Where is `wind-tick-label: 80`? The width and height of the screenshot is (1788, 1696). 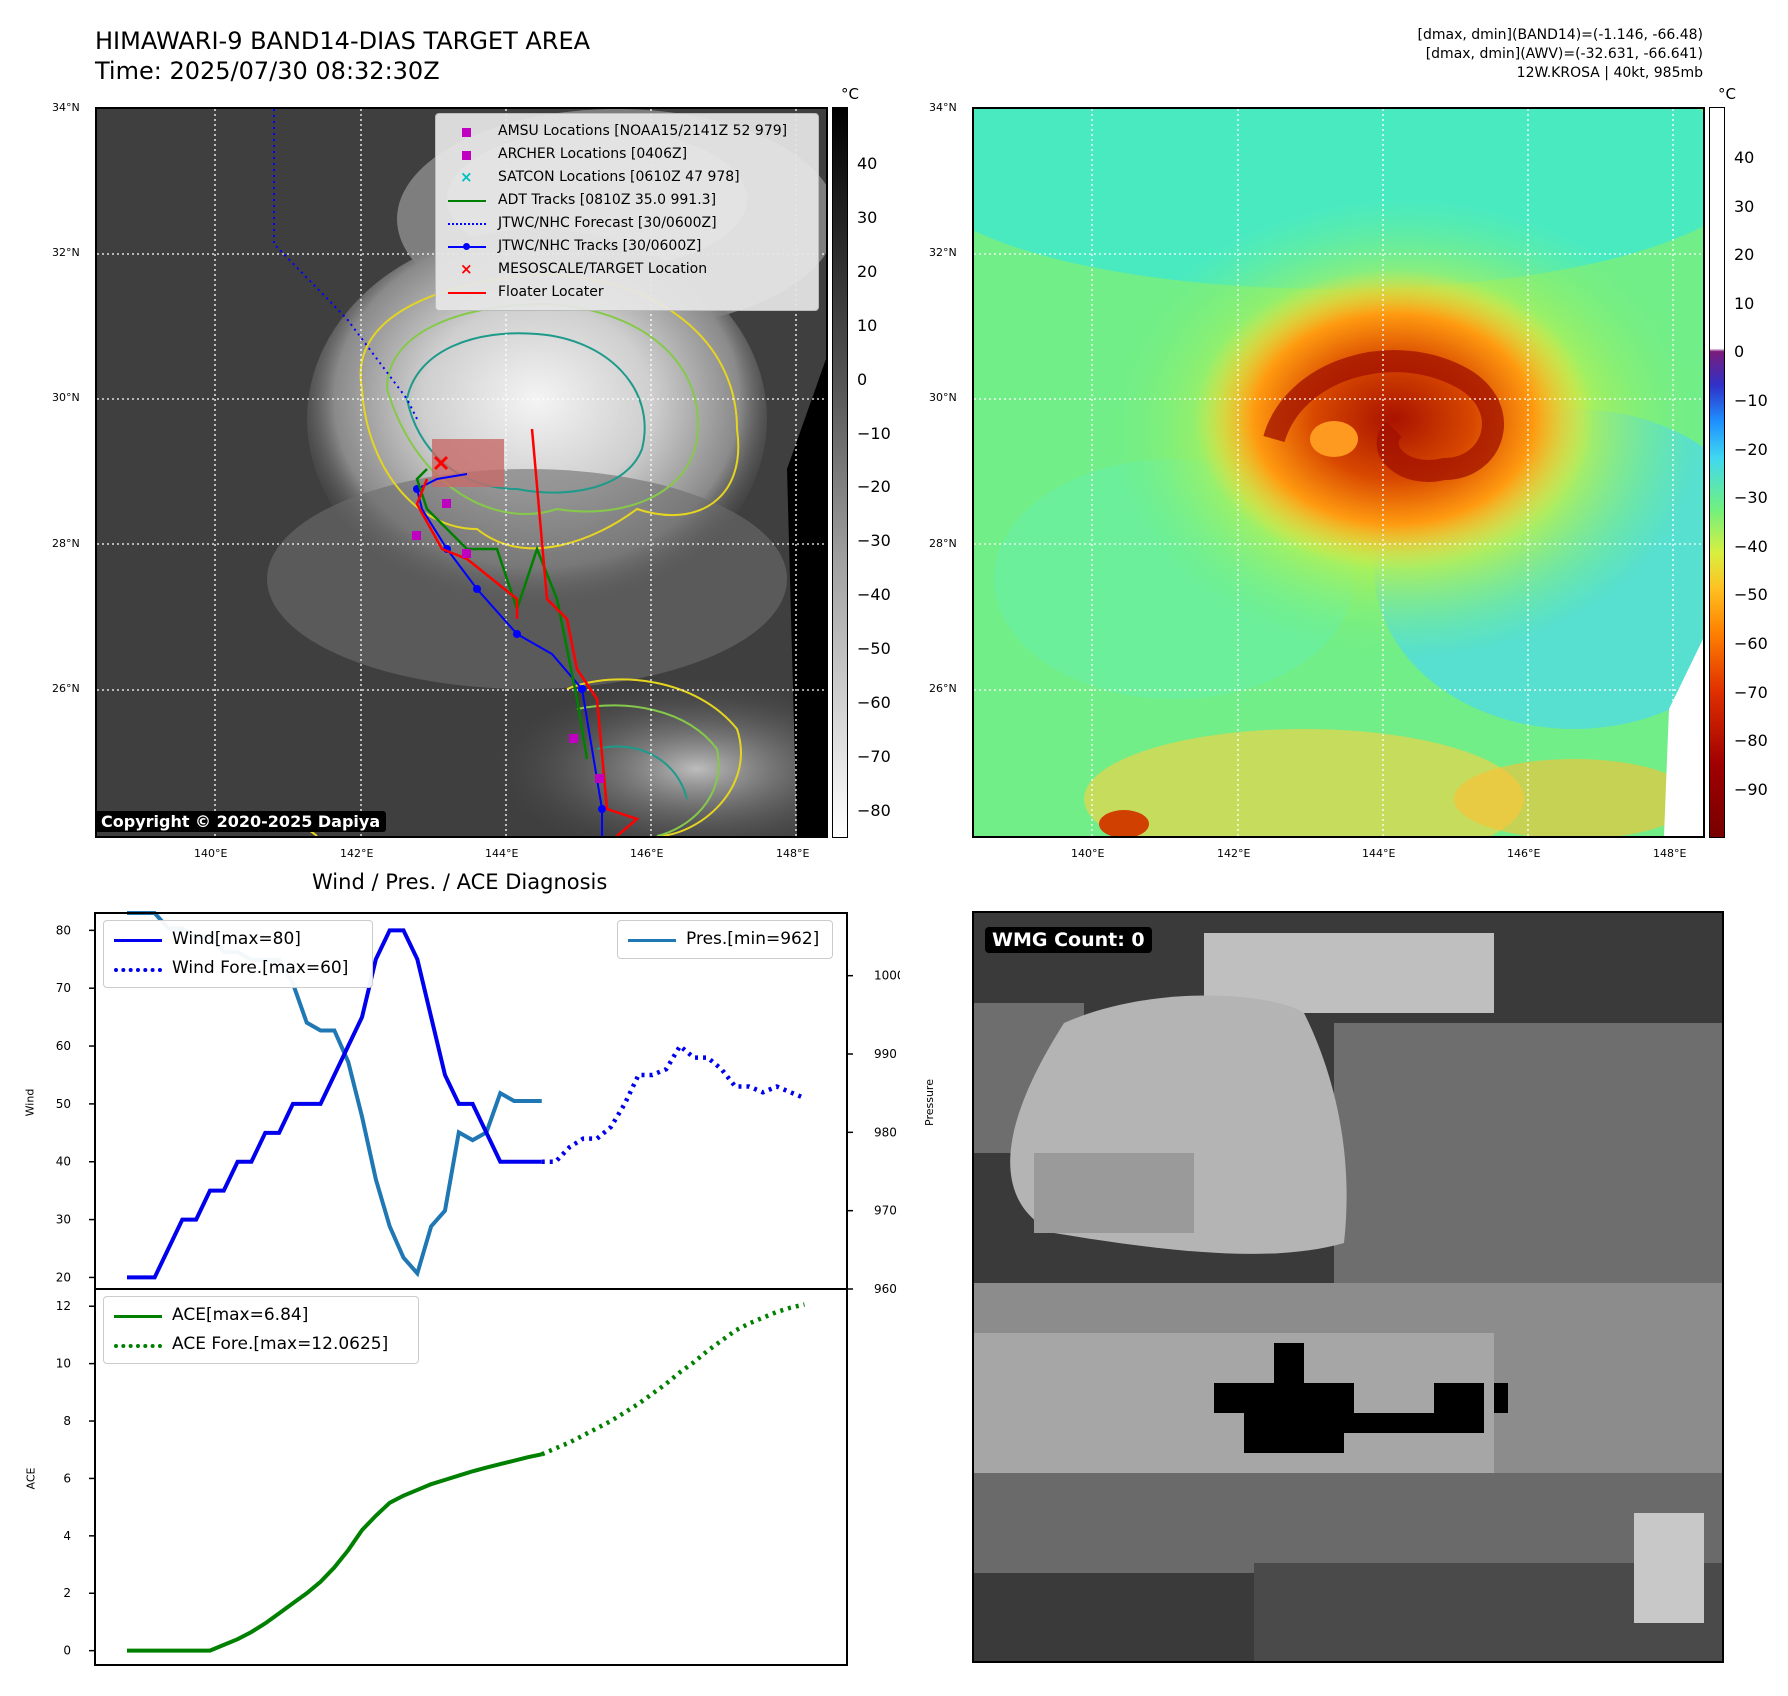 wind-tick-label: 80 is located at coordinates (63, 930).